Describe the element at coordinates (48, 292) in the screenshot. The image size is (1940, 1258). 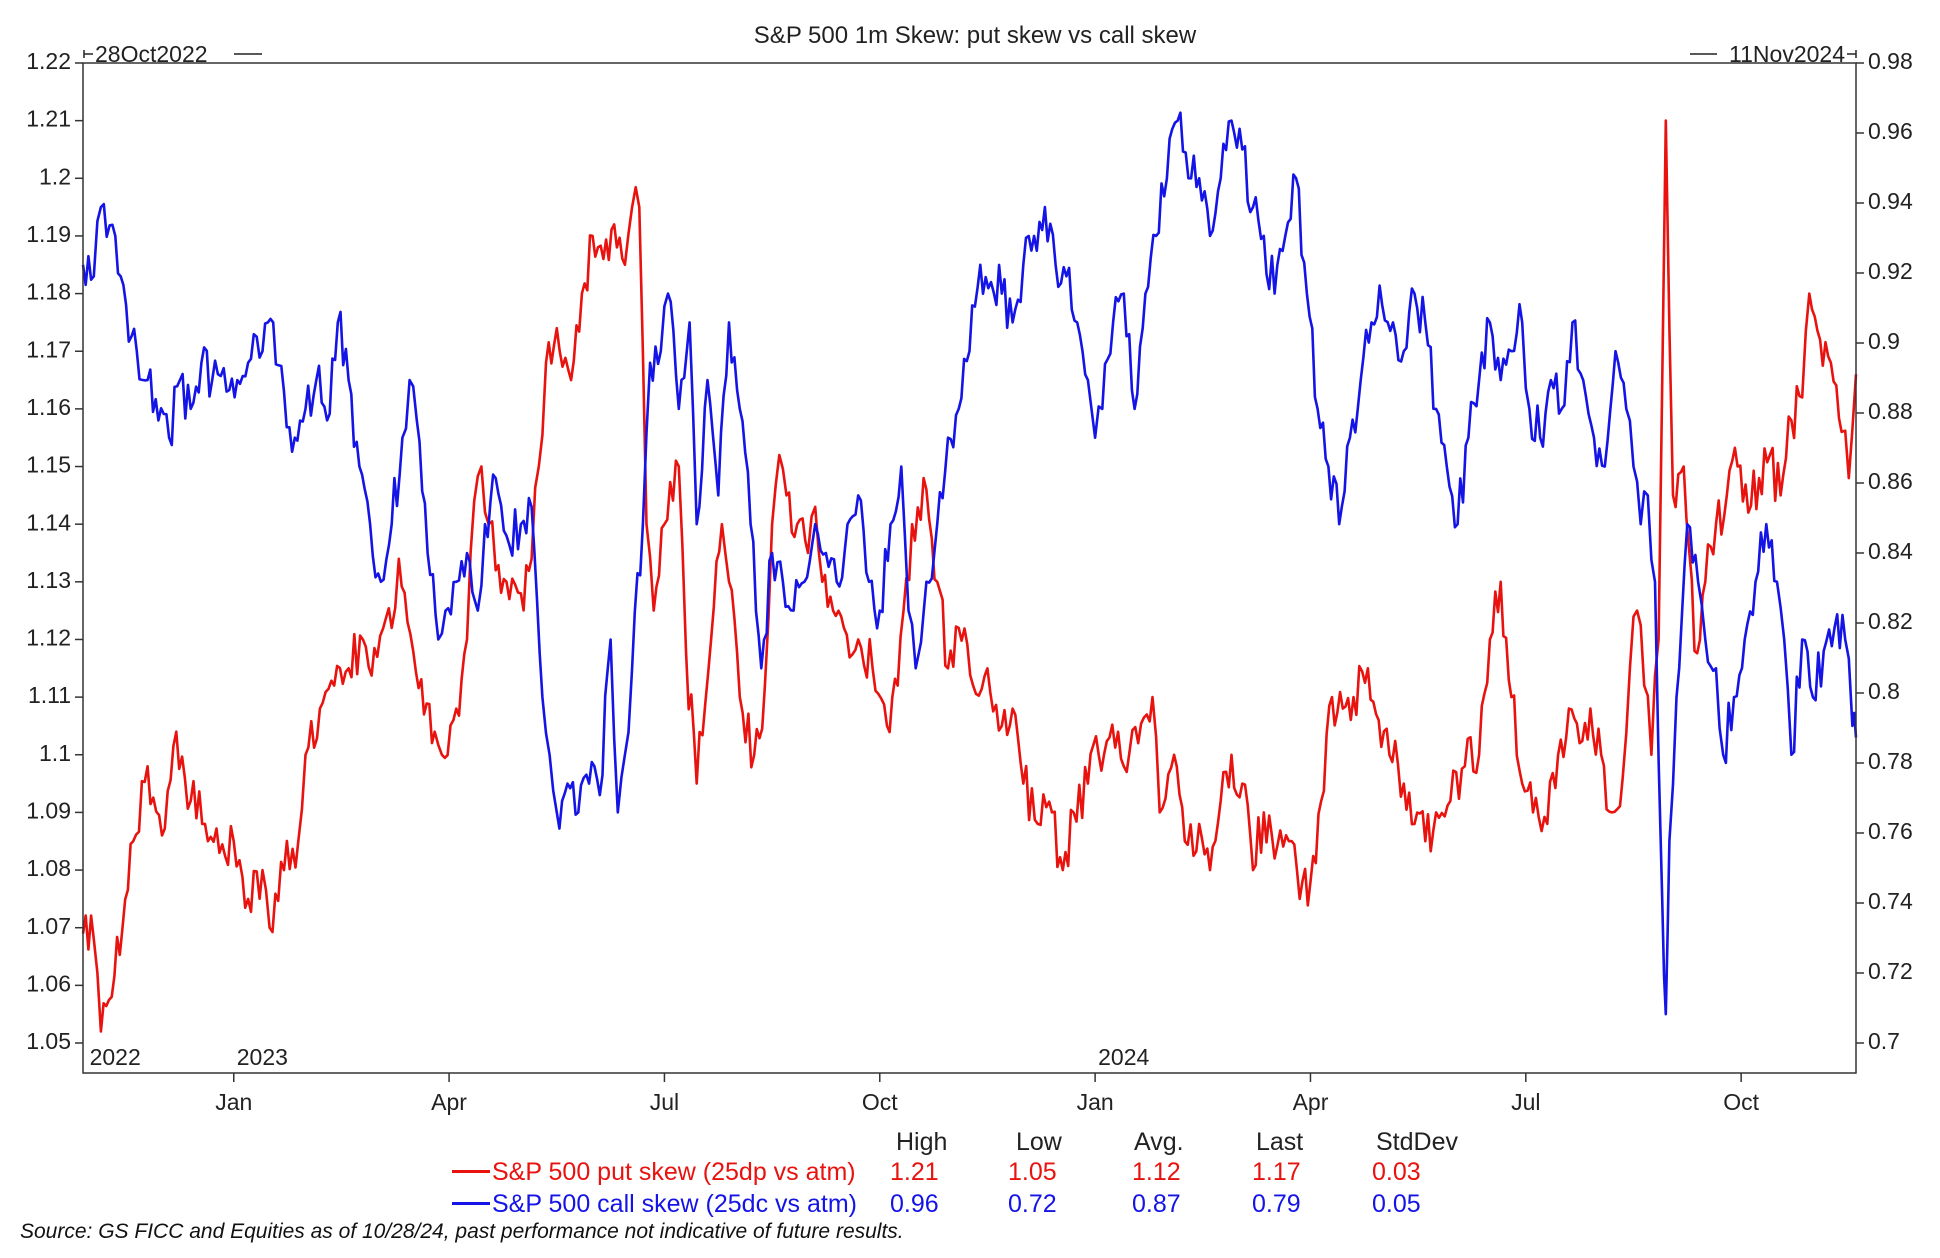
I see `left-axis-tick-label: 1.18` at that location.